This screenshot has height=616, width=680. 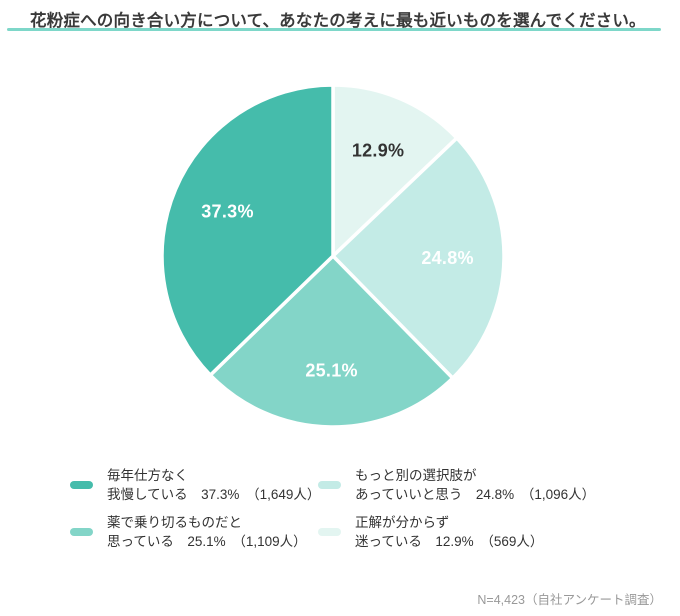 I want to click on legend-item-gaman: 毎年仕方なく 我慢している 37.3% （1,649人）, so click(x=195, y=485).